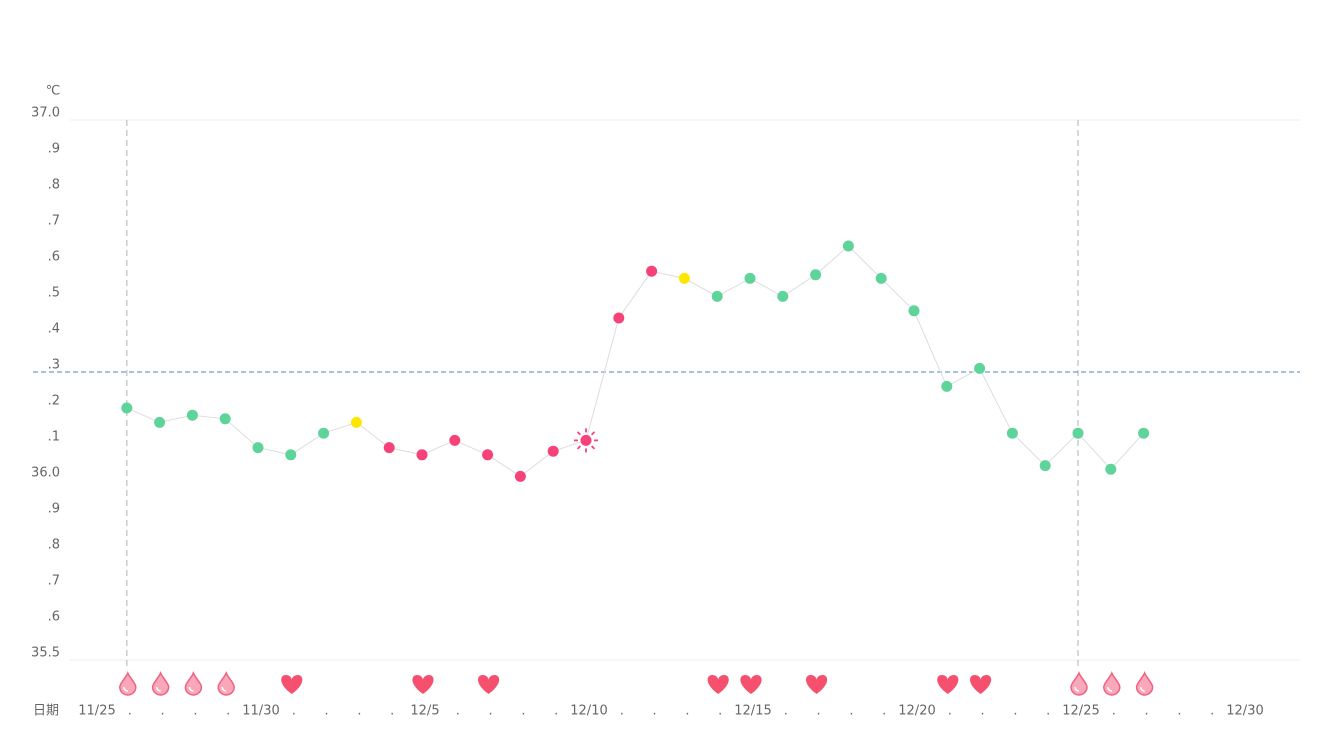 This screenshot has width=1334, height=750. What do you see at coordinates (54, 401) in the screenshot?
I see `y-tick-label: .2` at bounding box center [54, 401].